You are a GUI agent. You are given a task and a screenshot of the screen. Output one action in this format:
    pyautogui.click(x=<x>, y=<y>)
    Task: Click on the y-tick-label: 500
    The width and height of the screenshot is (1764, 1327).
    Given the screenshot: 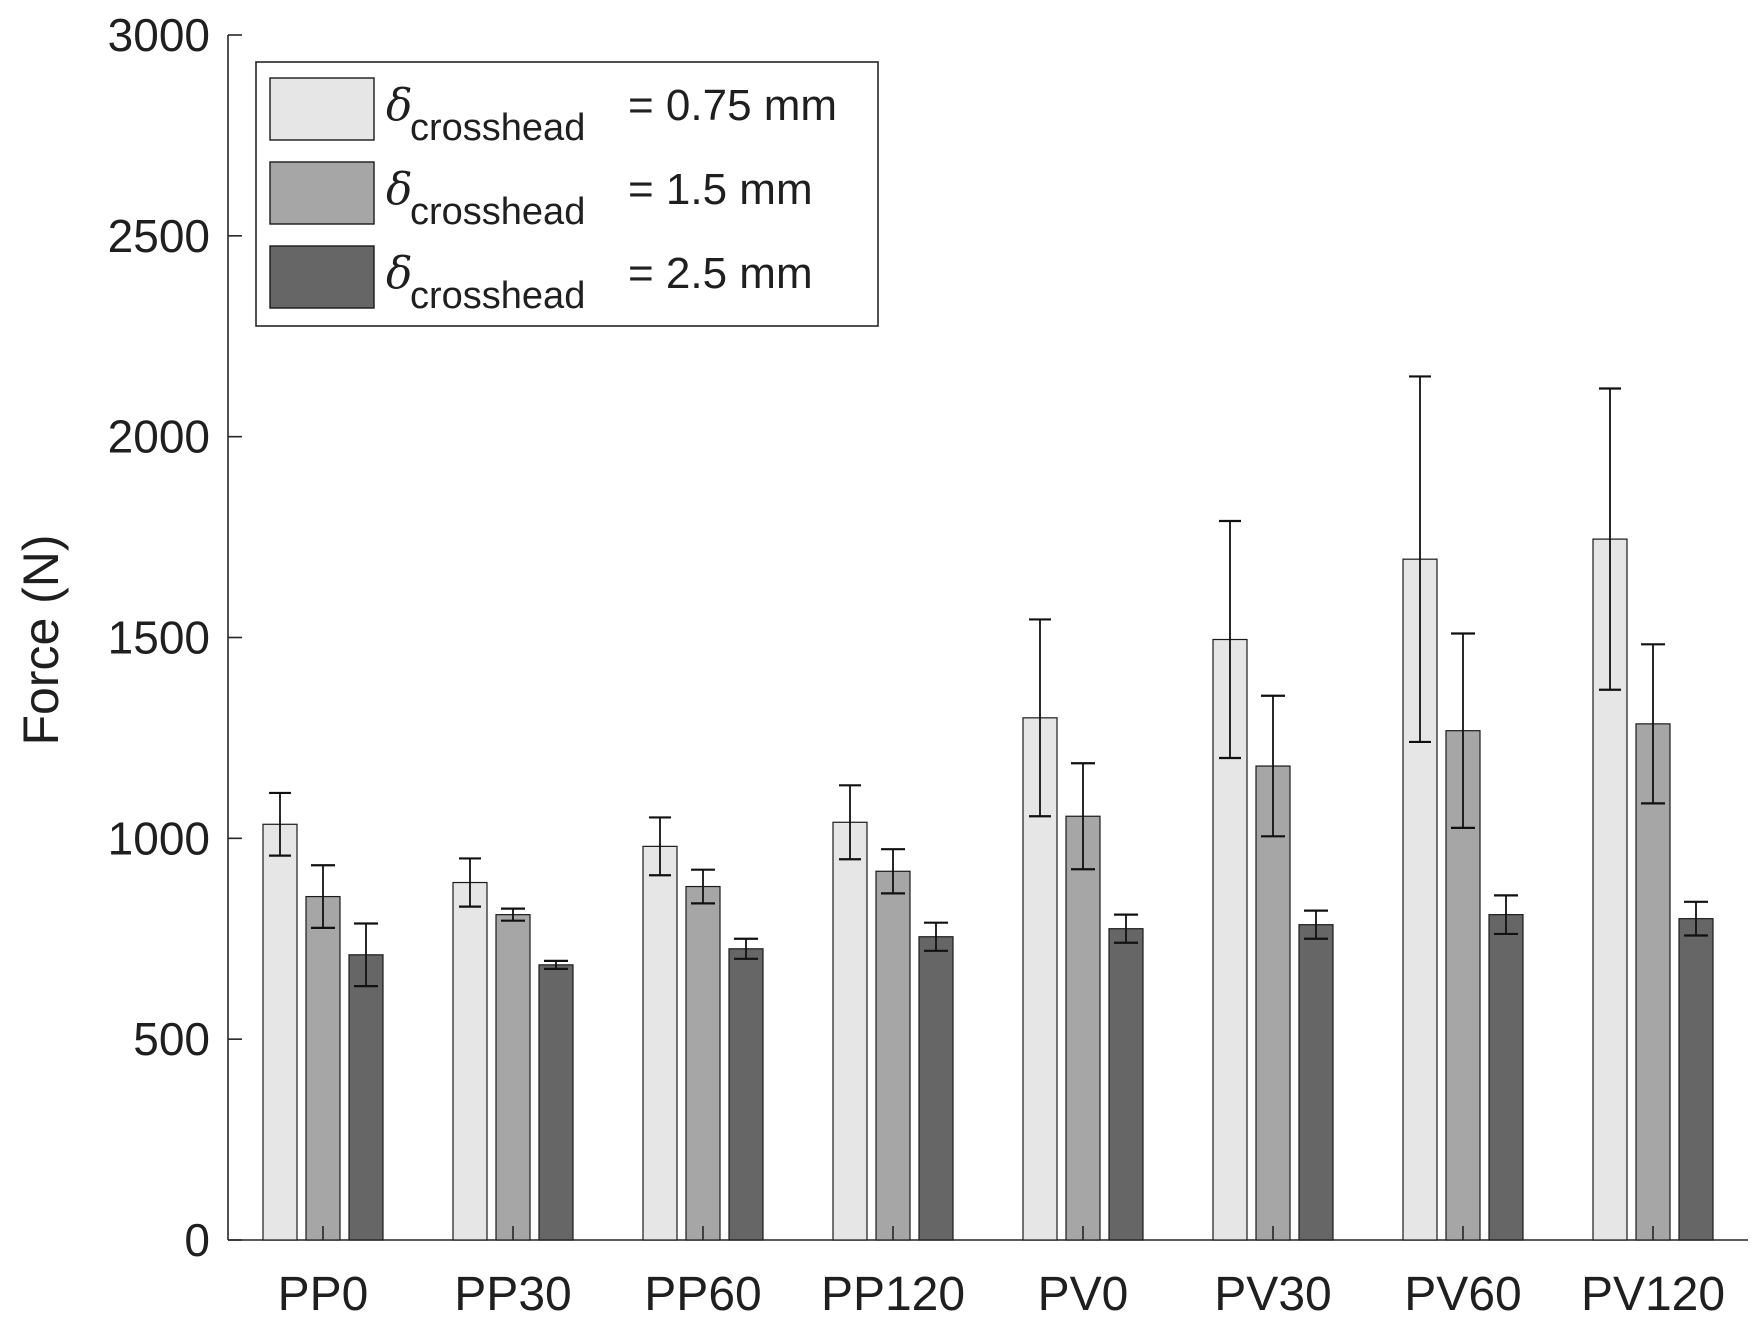 What is the action you would take?
    pyautogui.click(x=171, y=1039)
    